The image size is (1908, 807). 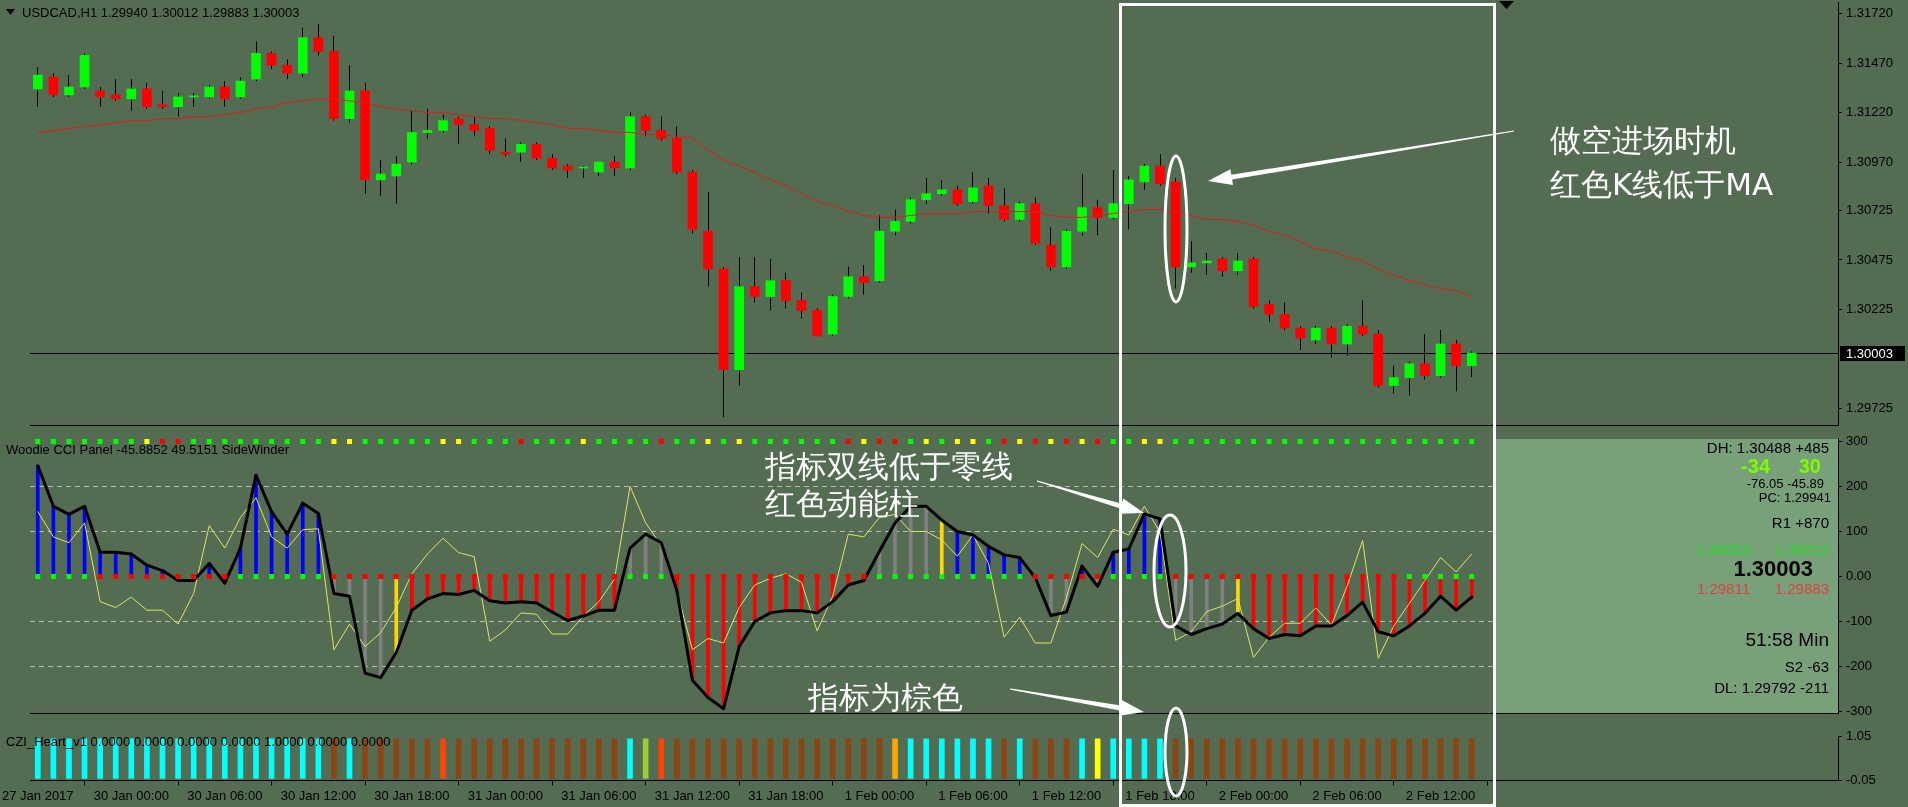 I want to click on annotation: S2 -63, so click(x=1806, y=666).